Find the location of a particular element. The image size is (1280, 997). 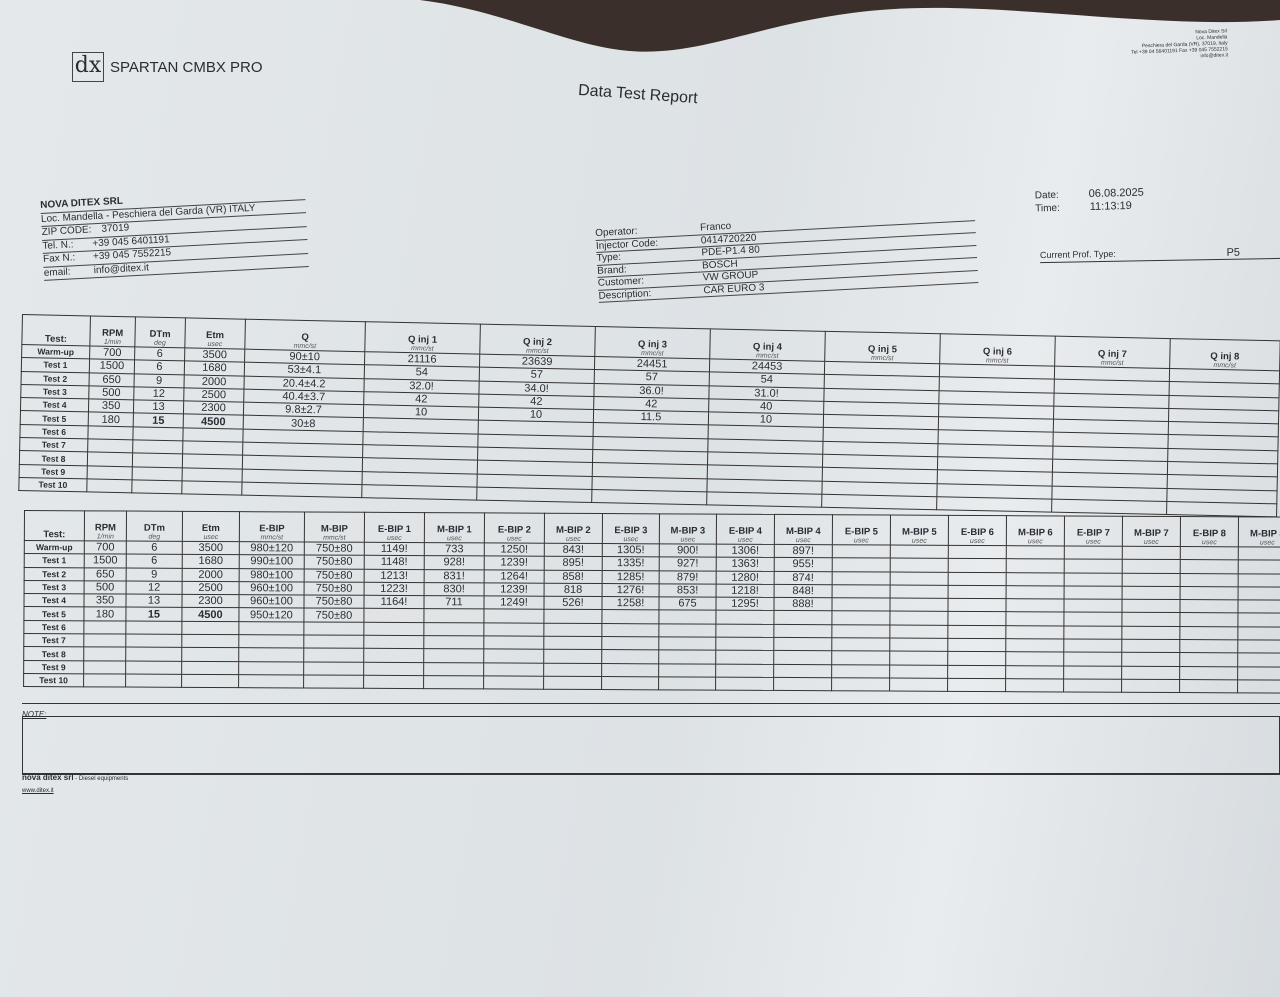

profile-label: Current Prof. Type: is located at coordinates (1077, 254).